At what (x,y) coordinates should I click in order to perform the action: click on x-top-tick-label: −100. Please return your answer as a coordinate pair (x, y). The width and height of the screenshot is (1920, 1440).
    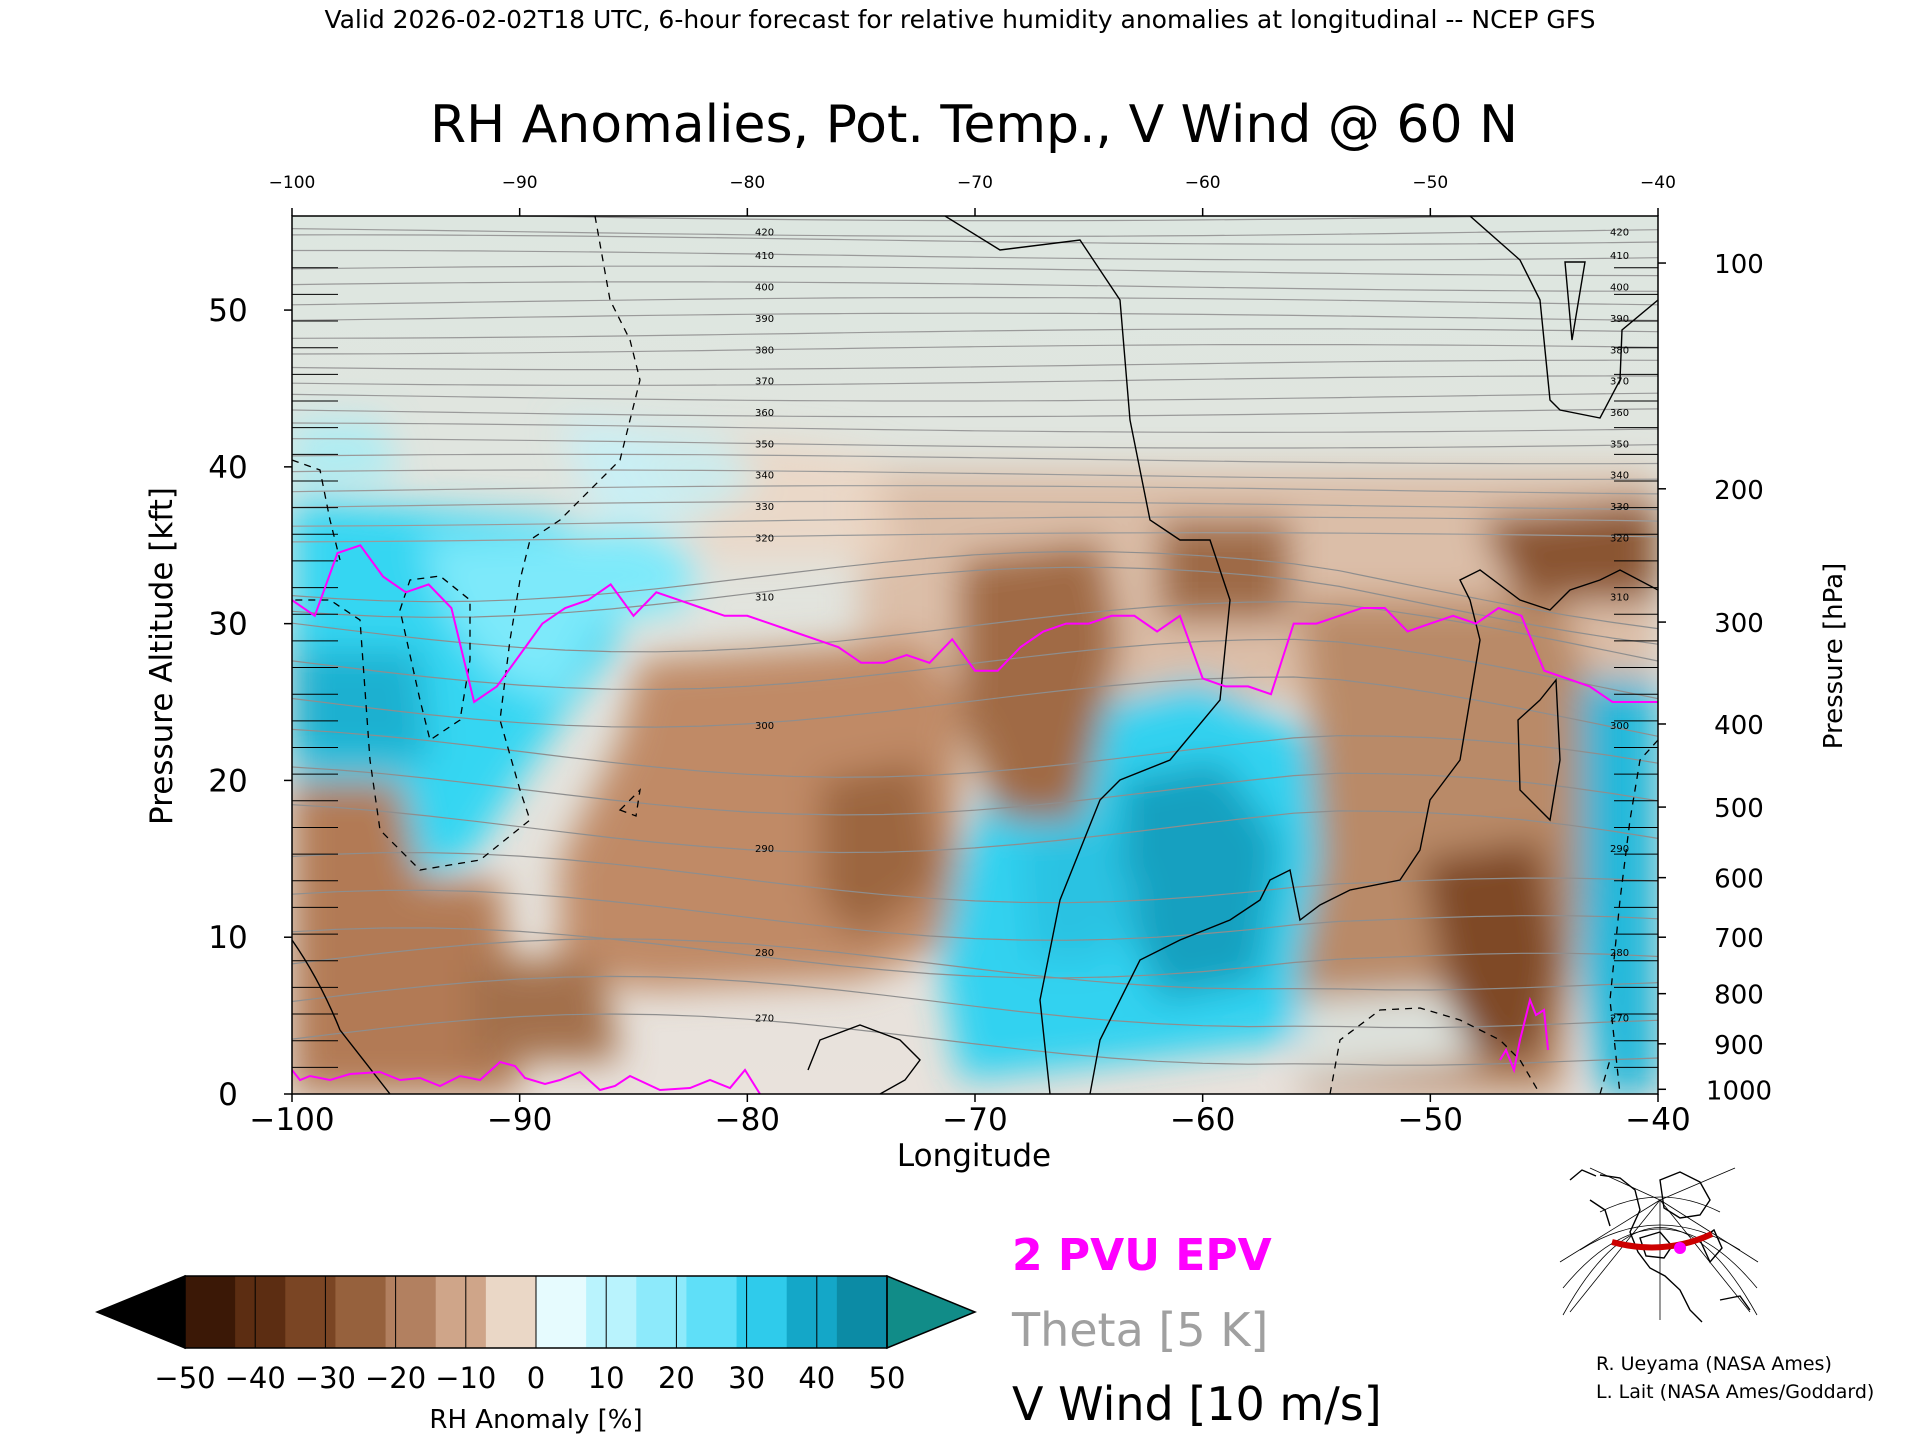
    Looking at the image, I should click on (292, 183).